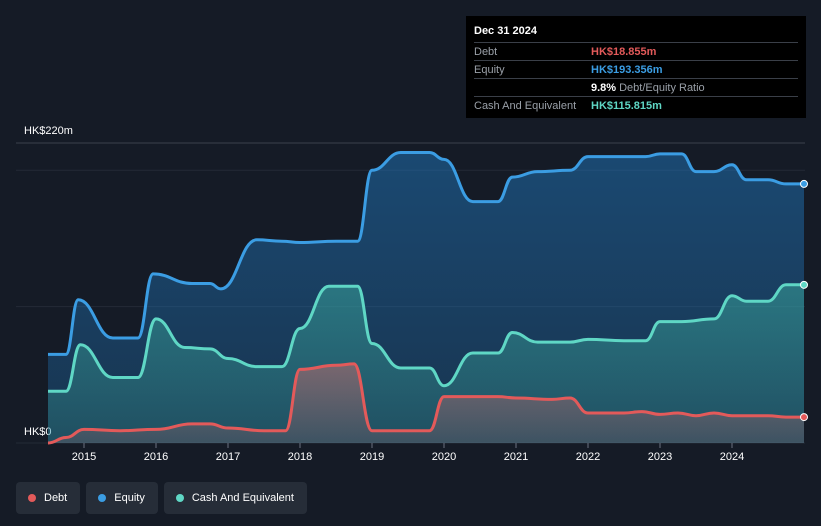 The height and width of the screenshot is (526, 821). What do you see at coordinates (102, 498) in the screenshot?
I see `equity-dot-icon` at bounding box center [102, 498].